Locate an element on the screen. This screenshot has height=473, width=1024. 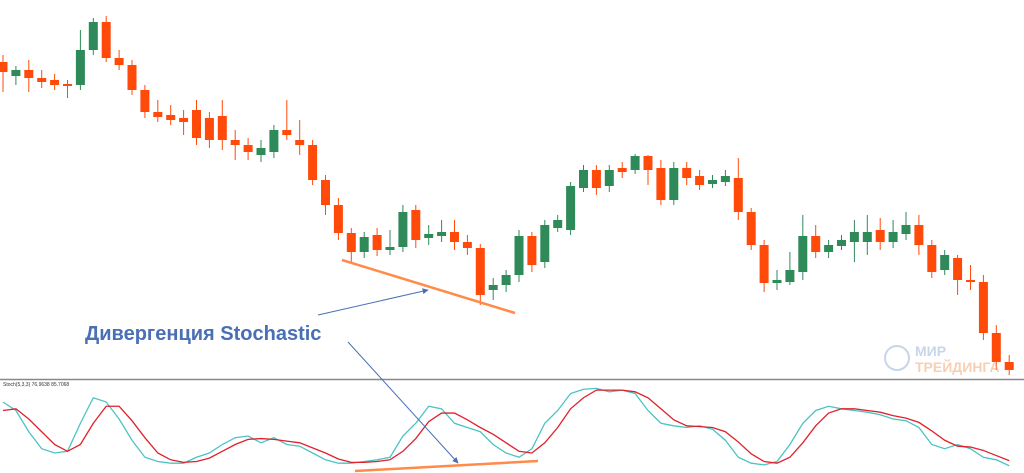
annotation: Дивергенция Stochastic is located at coordinates (203, 334).